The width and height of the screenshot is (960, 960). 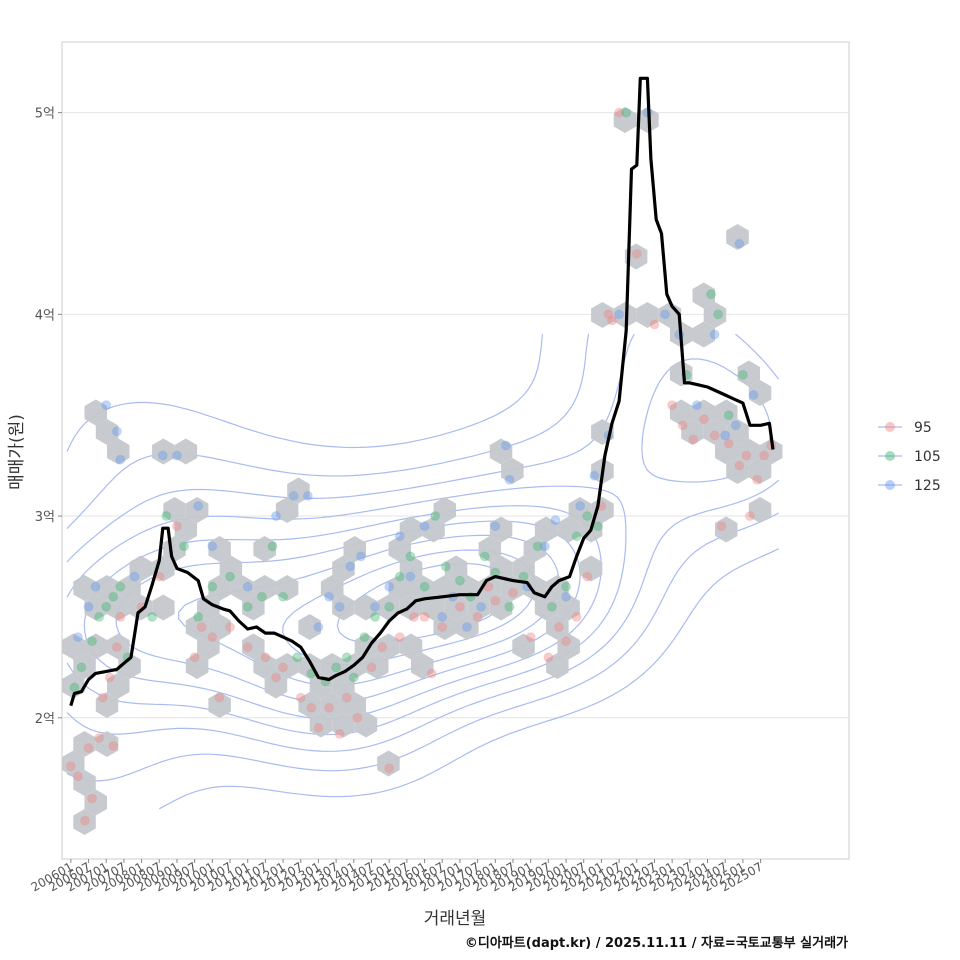 I want to click on y-tick-label: 5억, so click(x=45, y=114).